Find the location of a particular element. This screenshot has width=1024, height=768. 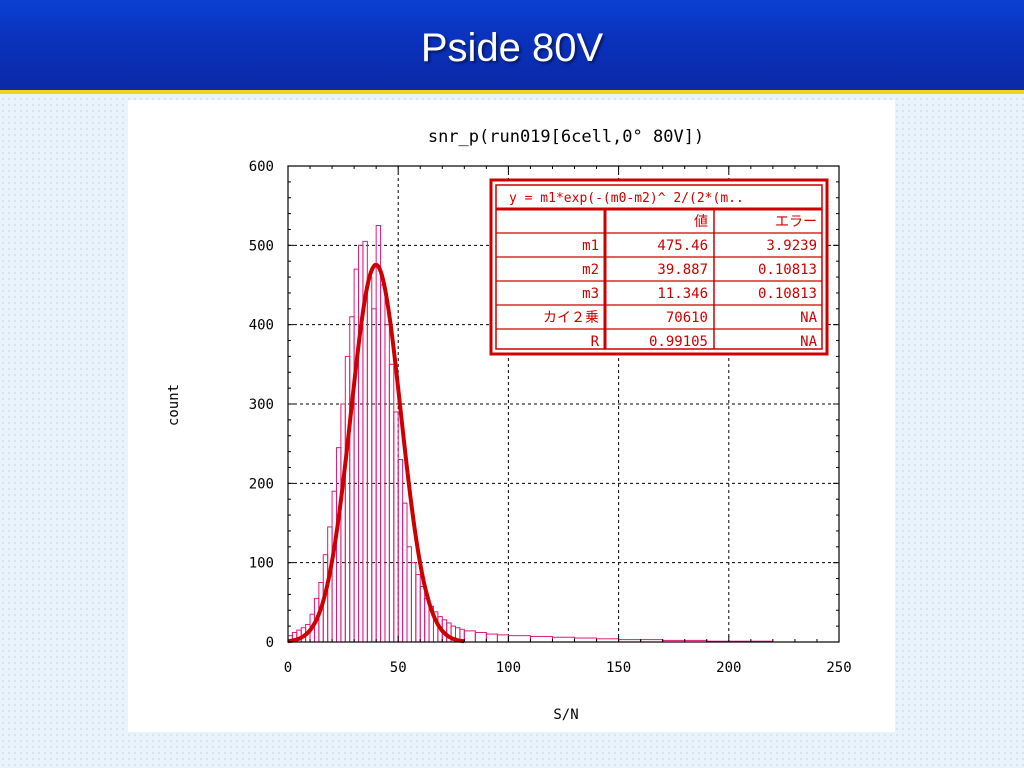

fit-table-header-cell: エラー is located at coordinates (796, 222).